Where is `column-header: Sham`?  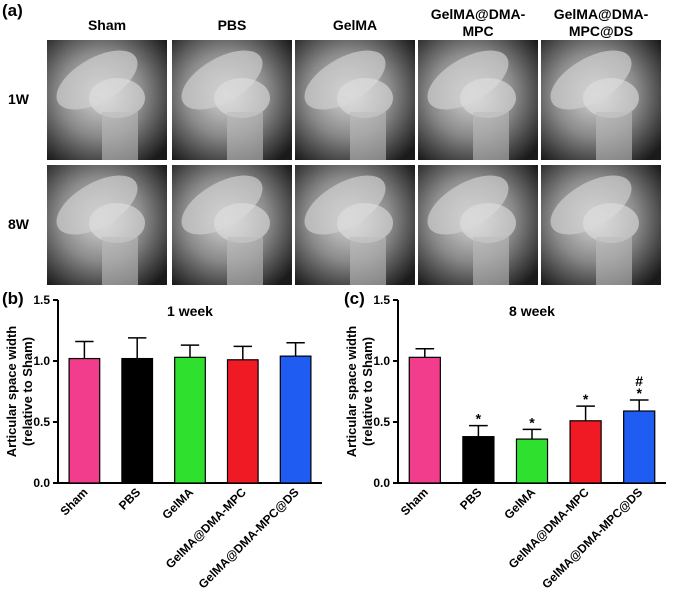
column-header: Sham is located at coordinates (107, 25).